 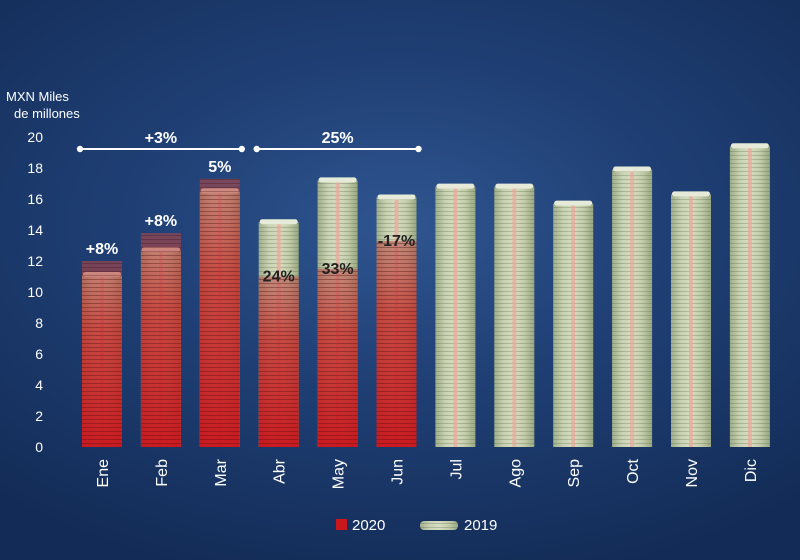 What do you see at coordinates (162, 473) in the screenshot?
I see `x-tick-label: Feb` at bounding box center [162, 473].